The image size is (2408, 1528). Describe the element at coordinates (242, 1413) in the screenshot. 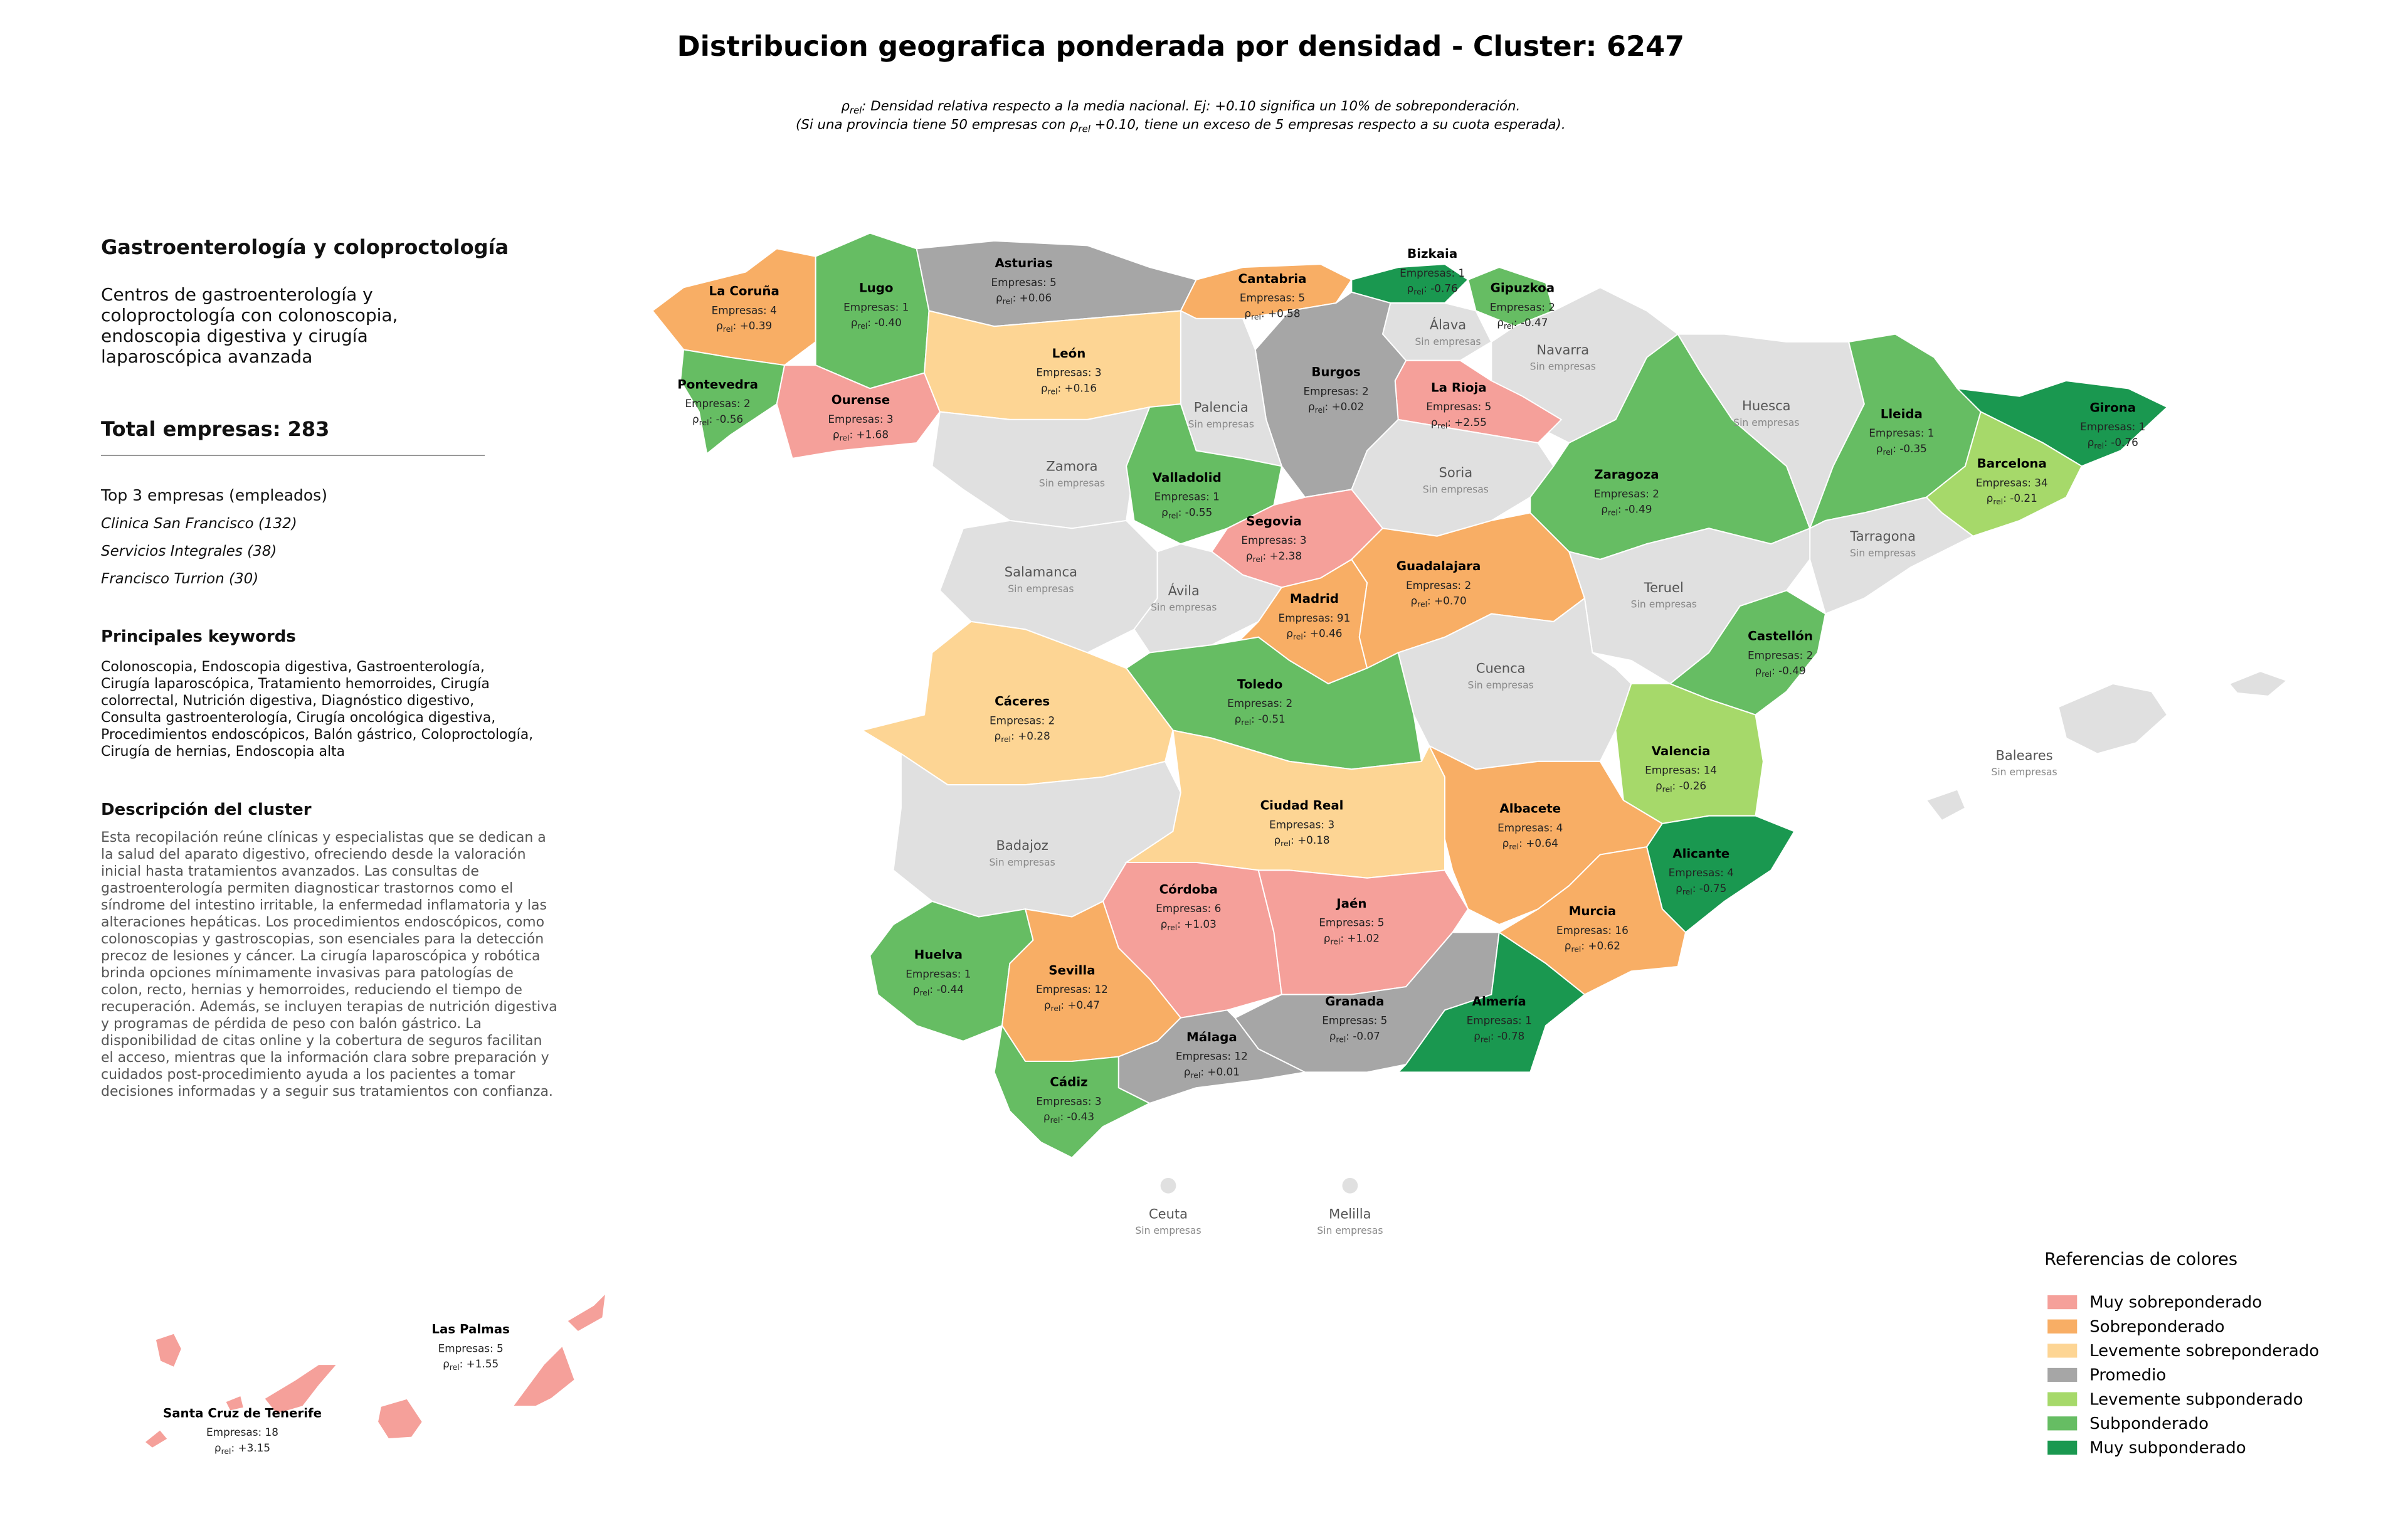

I see `province-name: Santa Cruz de Tenerife` at that location.